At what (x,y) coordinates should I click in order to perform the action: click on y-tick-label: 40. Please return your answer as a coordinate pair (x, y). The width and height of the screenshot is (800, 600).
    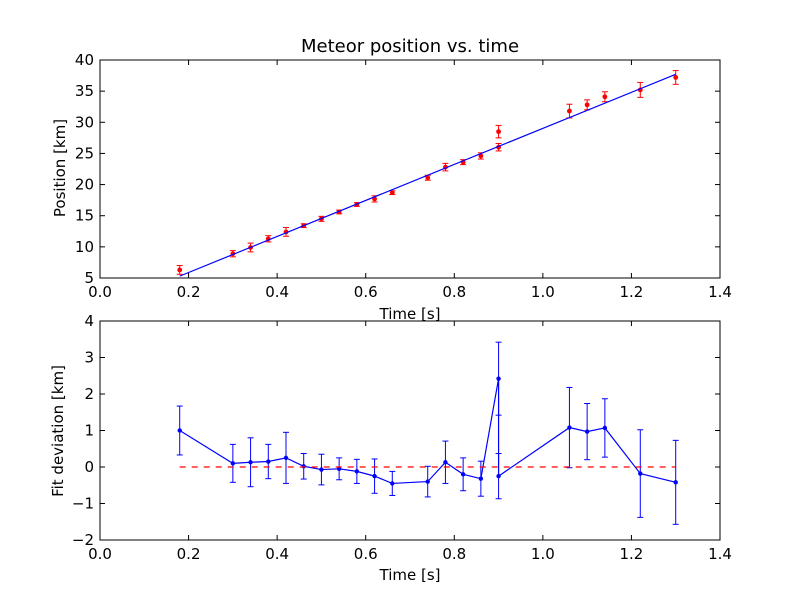
    Looking at the image, I should click on (84, 60).